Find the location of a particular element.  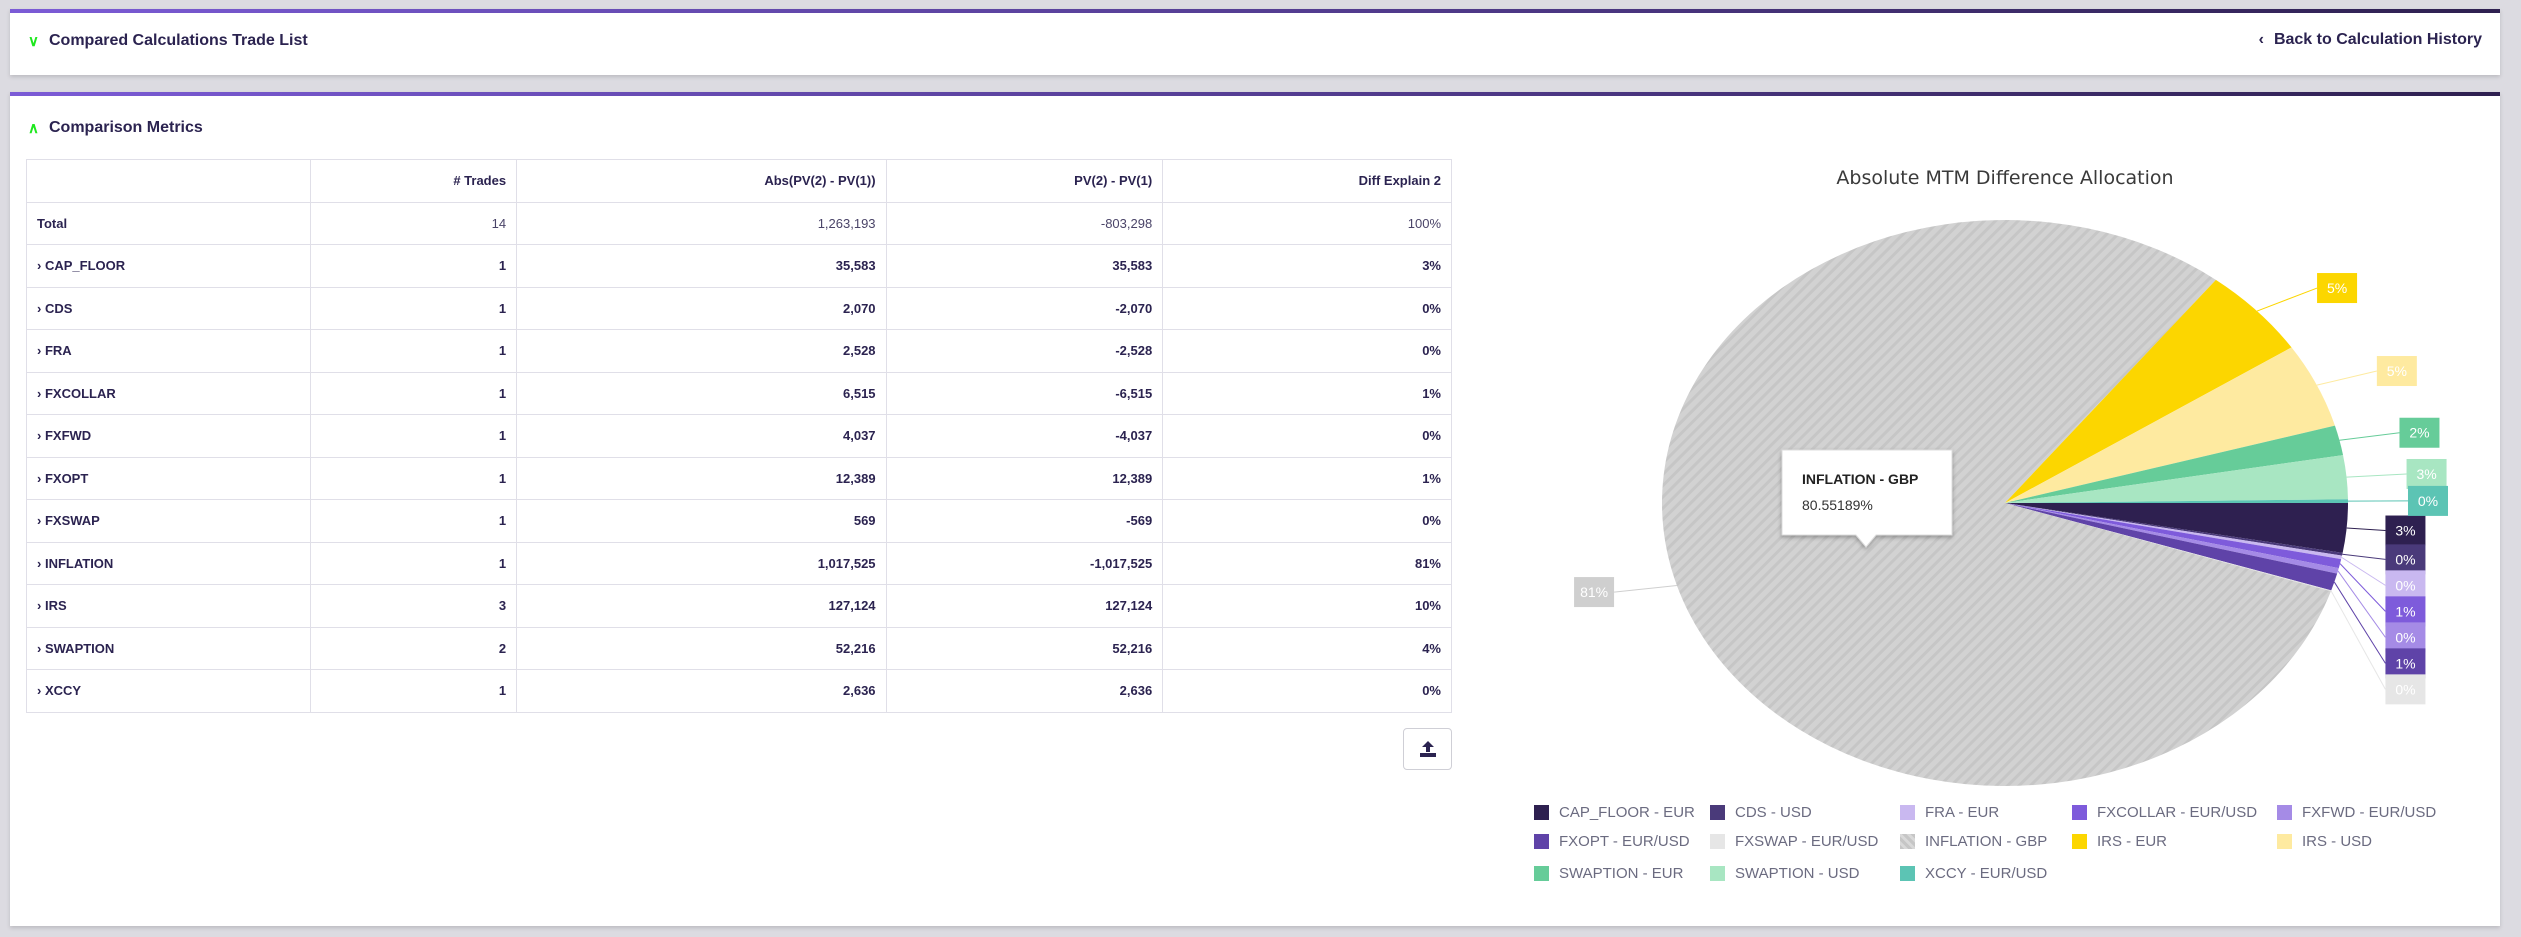

table-cell: 2,636 is located at coordinates (1024, 691).